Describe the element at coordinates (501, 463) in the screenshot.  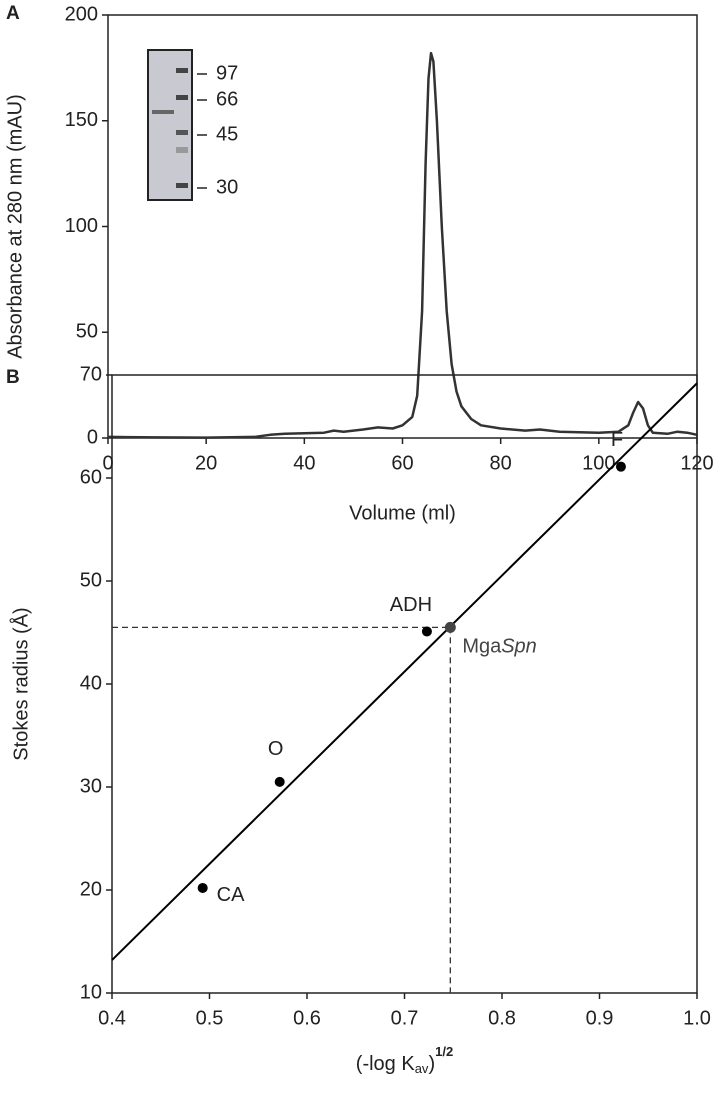
I see `x-tick-label: 80` at that location.